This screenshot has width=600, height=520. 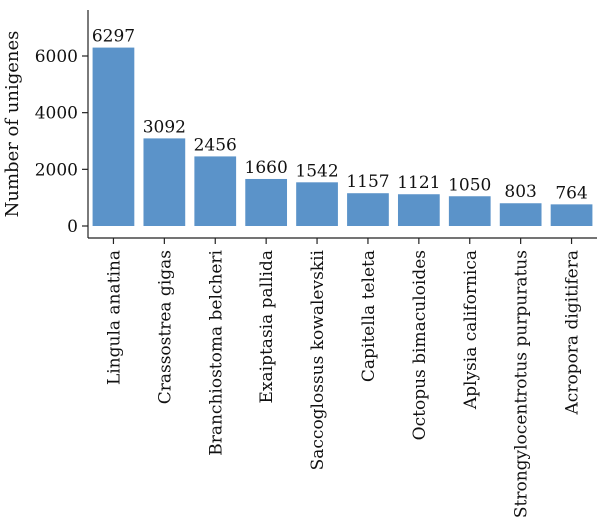 I want to click on x-category-label: Aplysia californica, so click(x=471, y=330).